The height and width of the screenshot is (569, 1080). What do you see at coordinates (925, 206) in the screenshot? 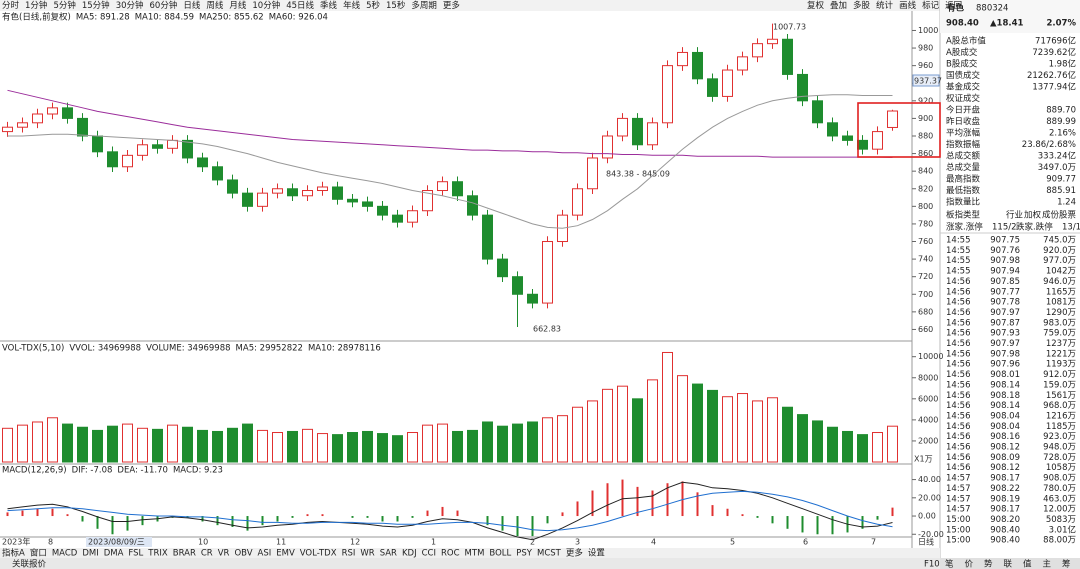
I see `y-tick-label: 800` at bounding box center [925, 206].